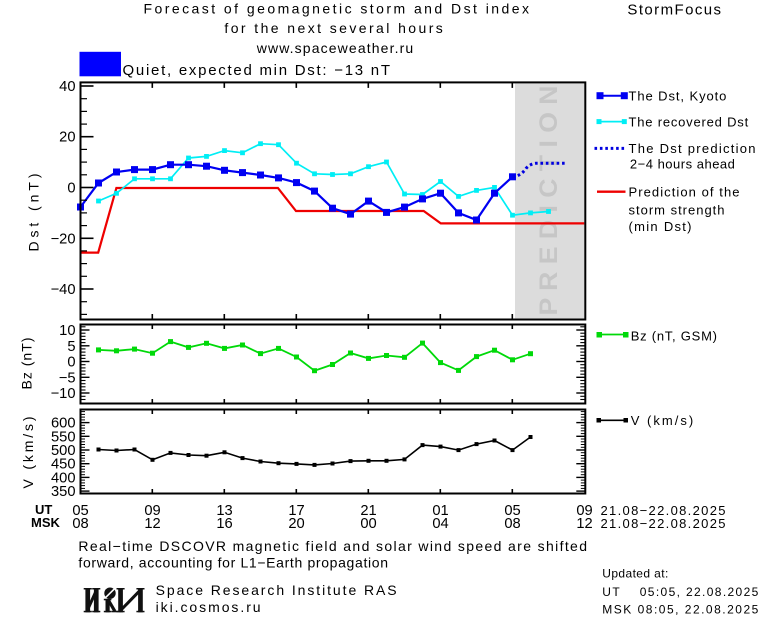 Image resolution: width=760 pixels, height=625 pixels. Describe the element at coordinates (368, 511) in the screenshot. I see `svg-text: 21` at that location.